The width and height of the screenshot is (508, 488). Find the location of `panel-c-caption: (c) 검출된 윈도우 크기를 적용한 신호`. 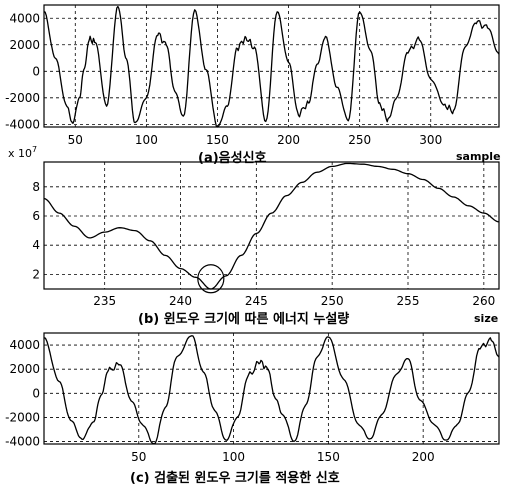

panel-c-caption: (c) 검출된 윈도우 크기를 적용한 신호 is located at coordinates (235, 478).